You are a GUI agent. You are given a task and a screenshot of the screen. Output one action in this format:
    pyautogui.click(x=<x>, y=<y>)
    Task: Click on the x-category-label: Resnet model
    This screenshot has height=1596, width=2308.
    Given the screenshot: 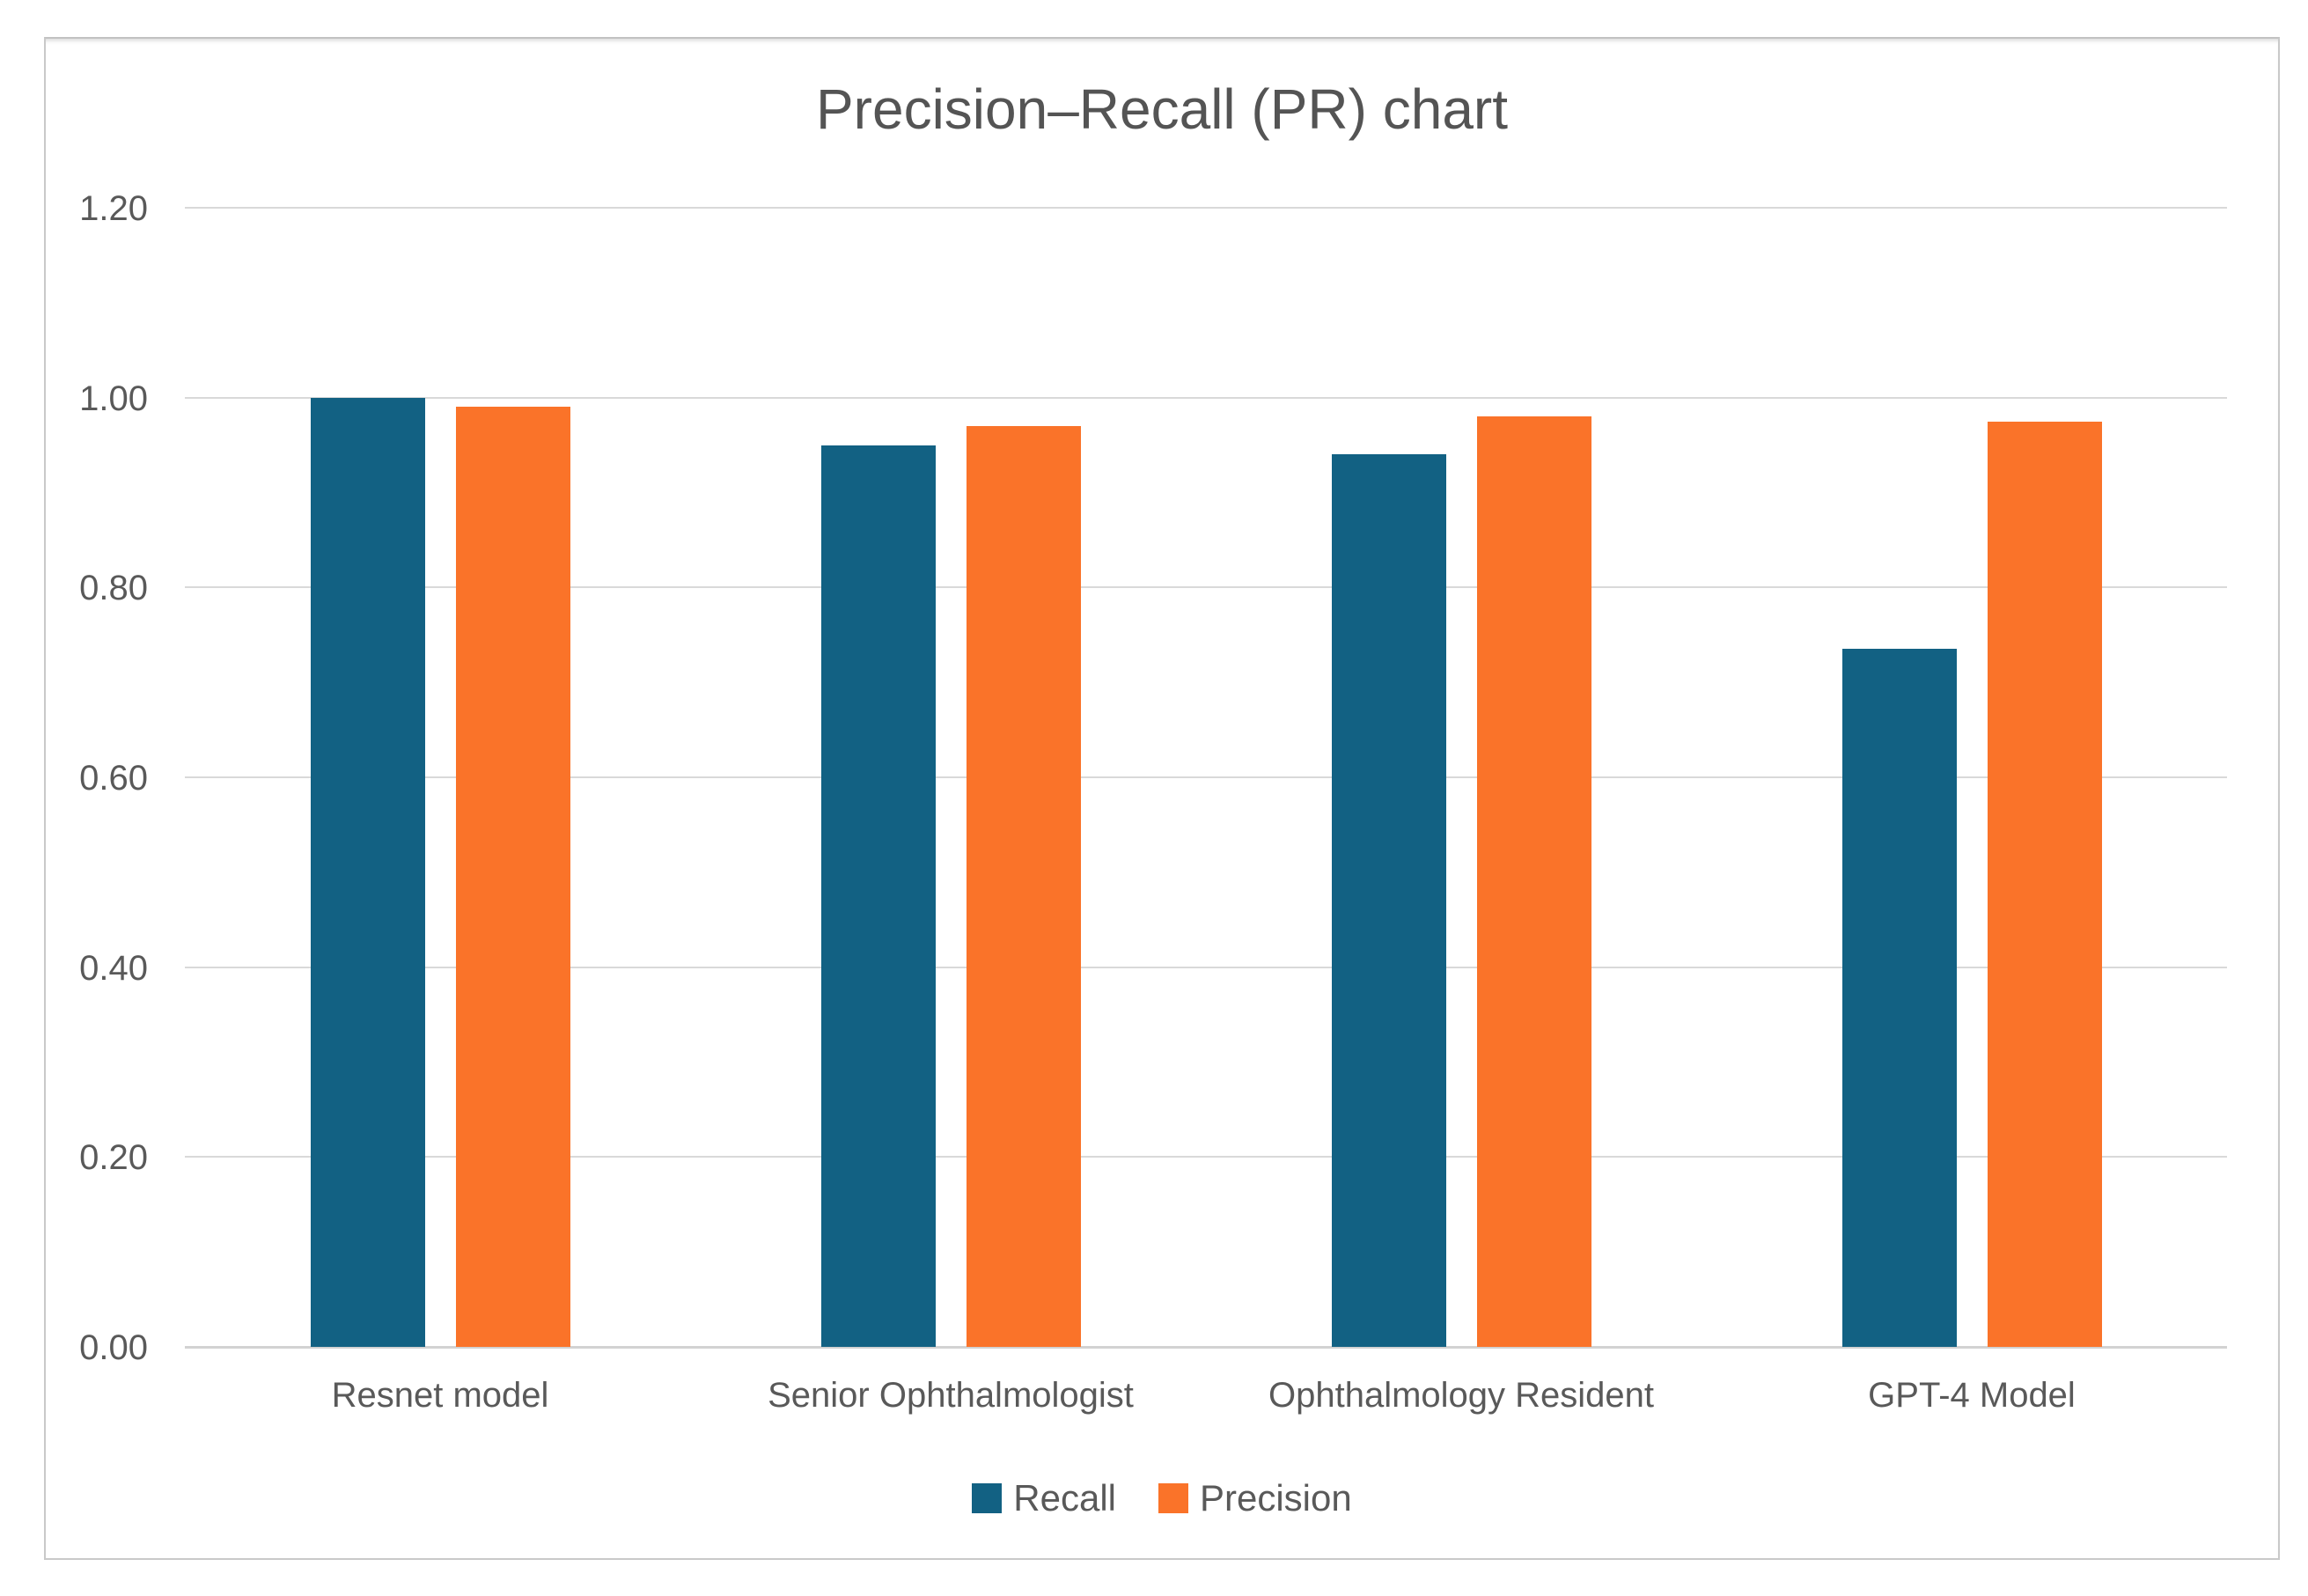 What is the action you would take?
    pyautogui.click(x=440, y=1396)
    